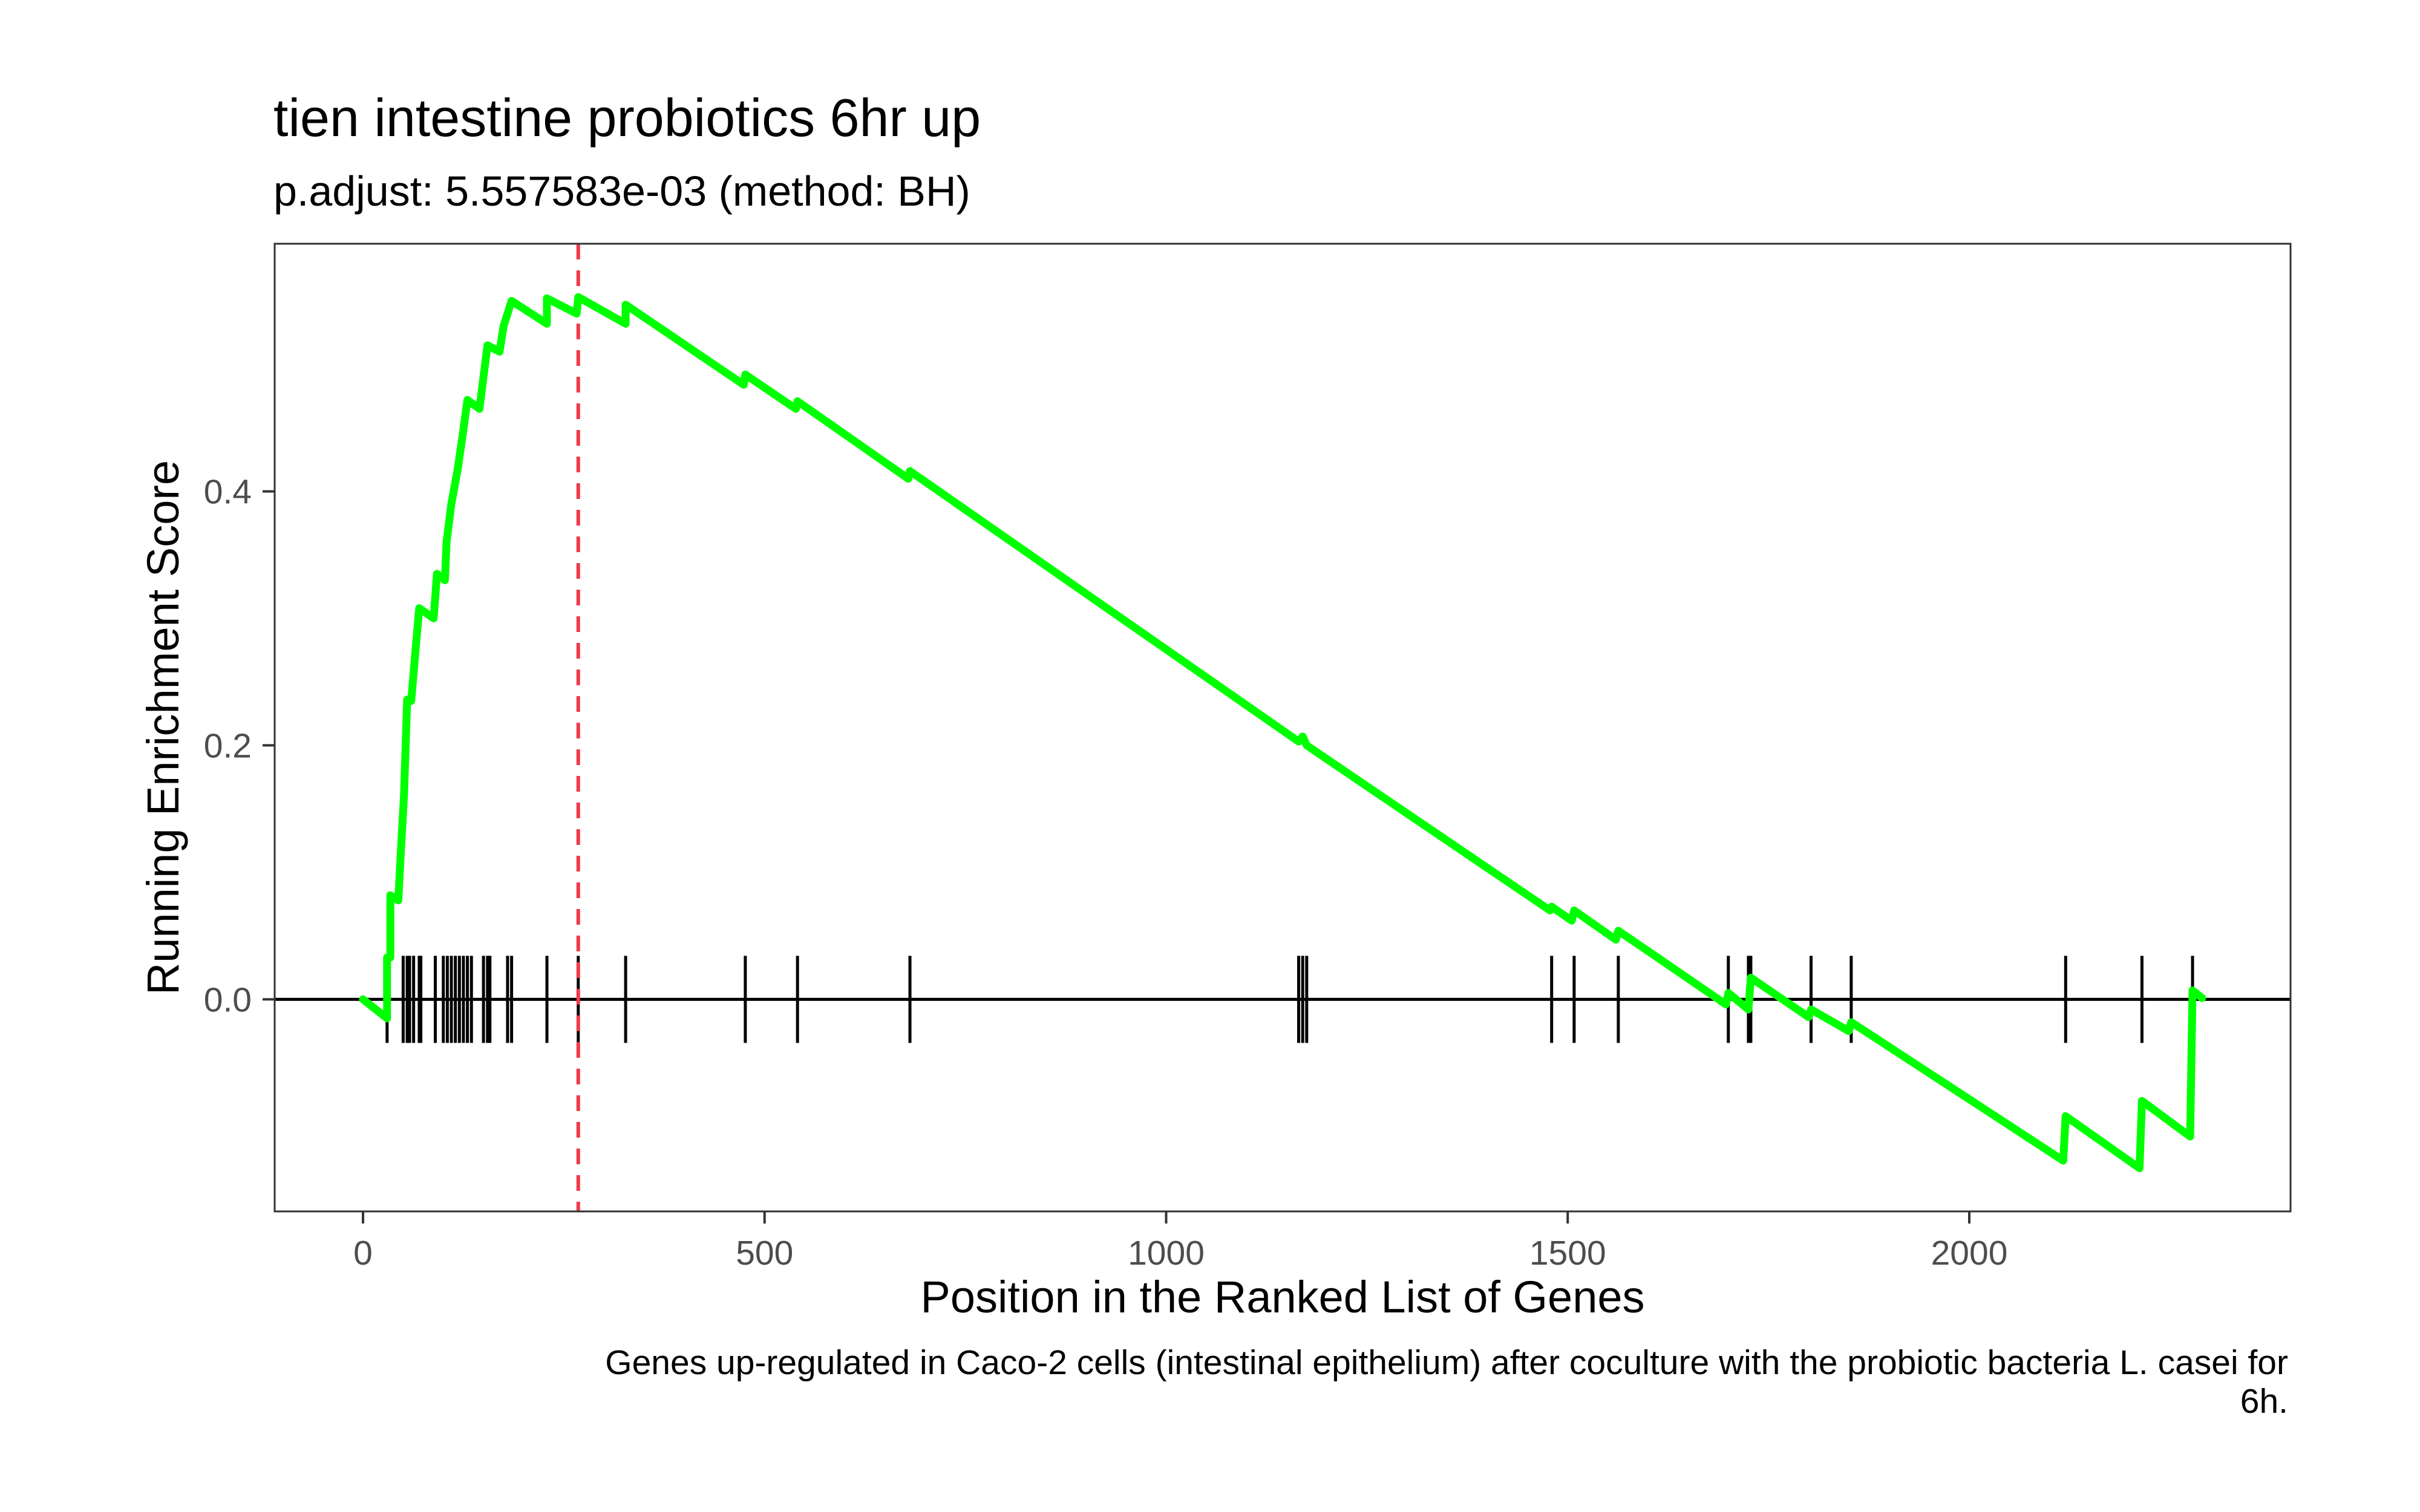  What do you see at coordinates (1282, 1297) in the screenshot?
I see `x-axis-title: Position in the Ranked List of Genes` at bounding box center [1282, 1297].